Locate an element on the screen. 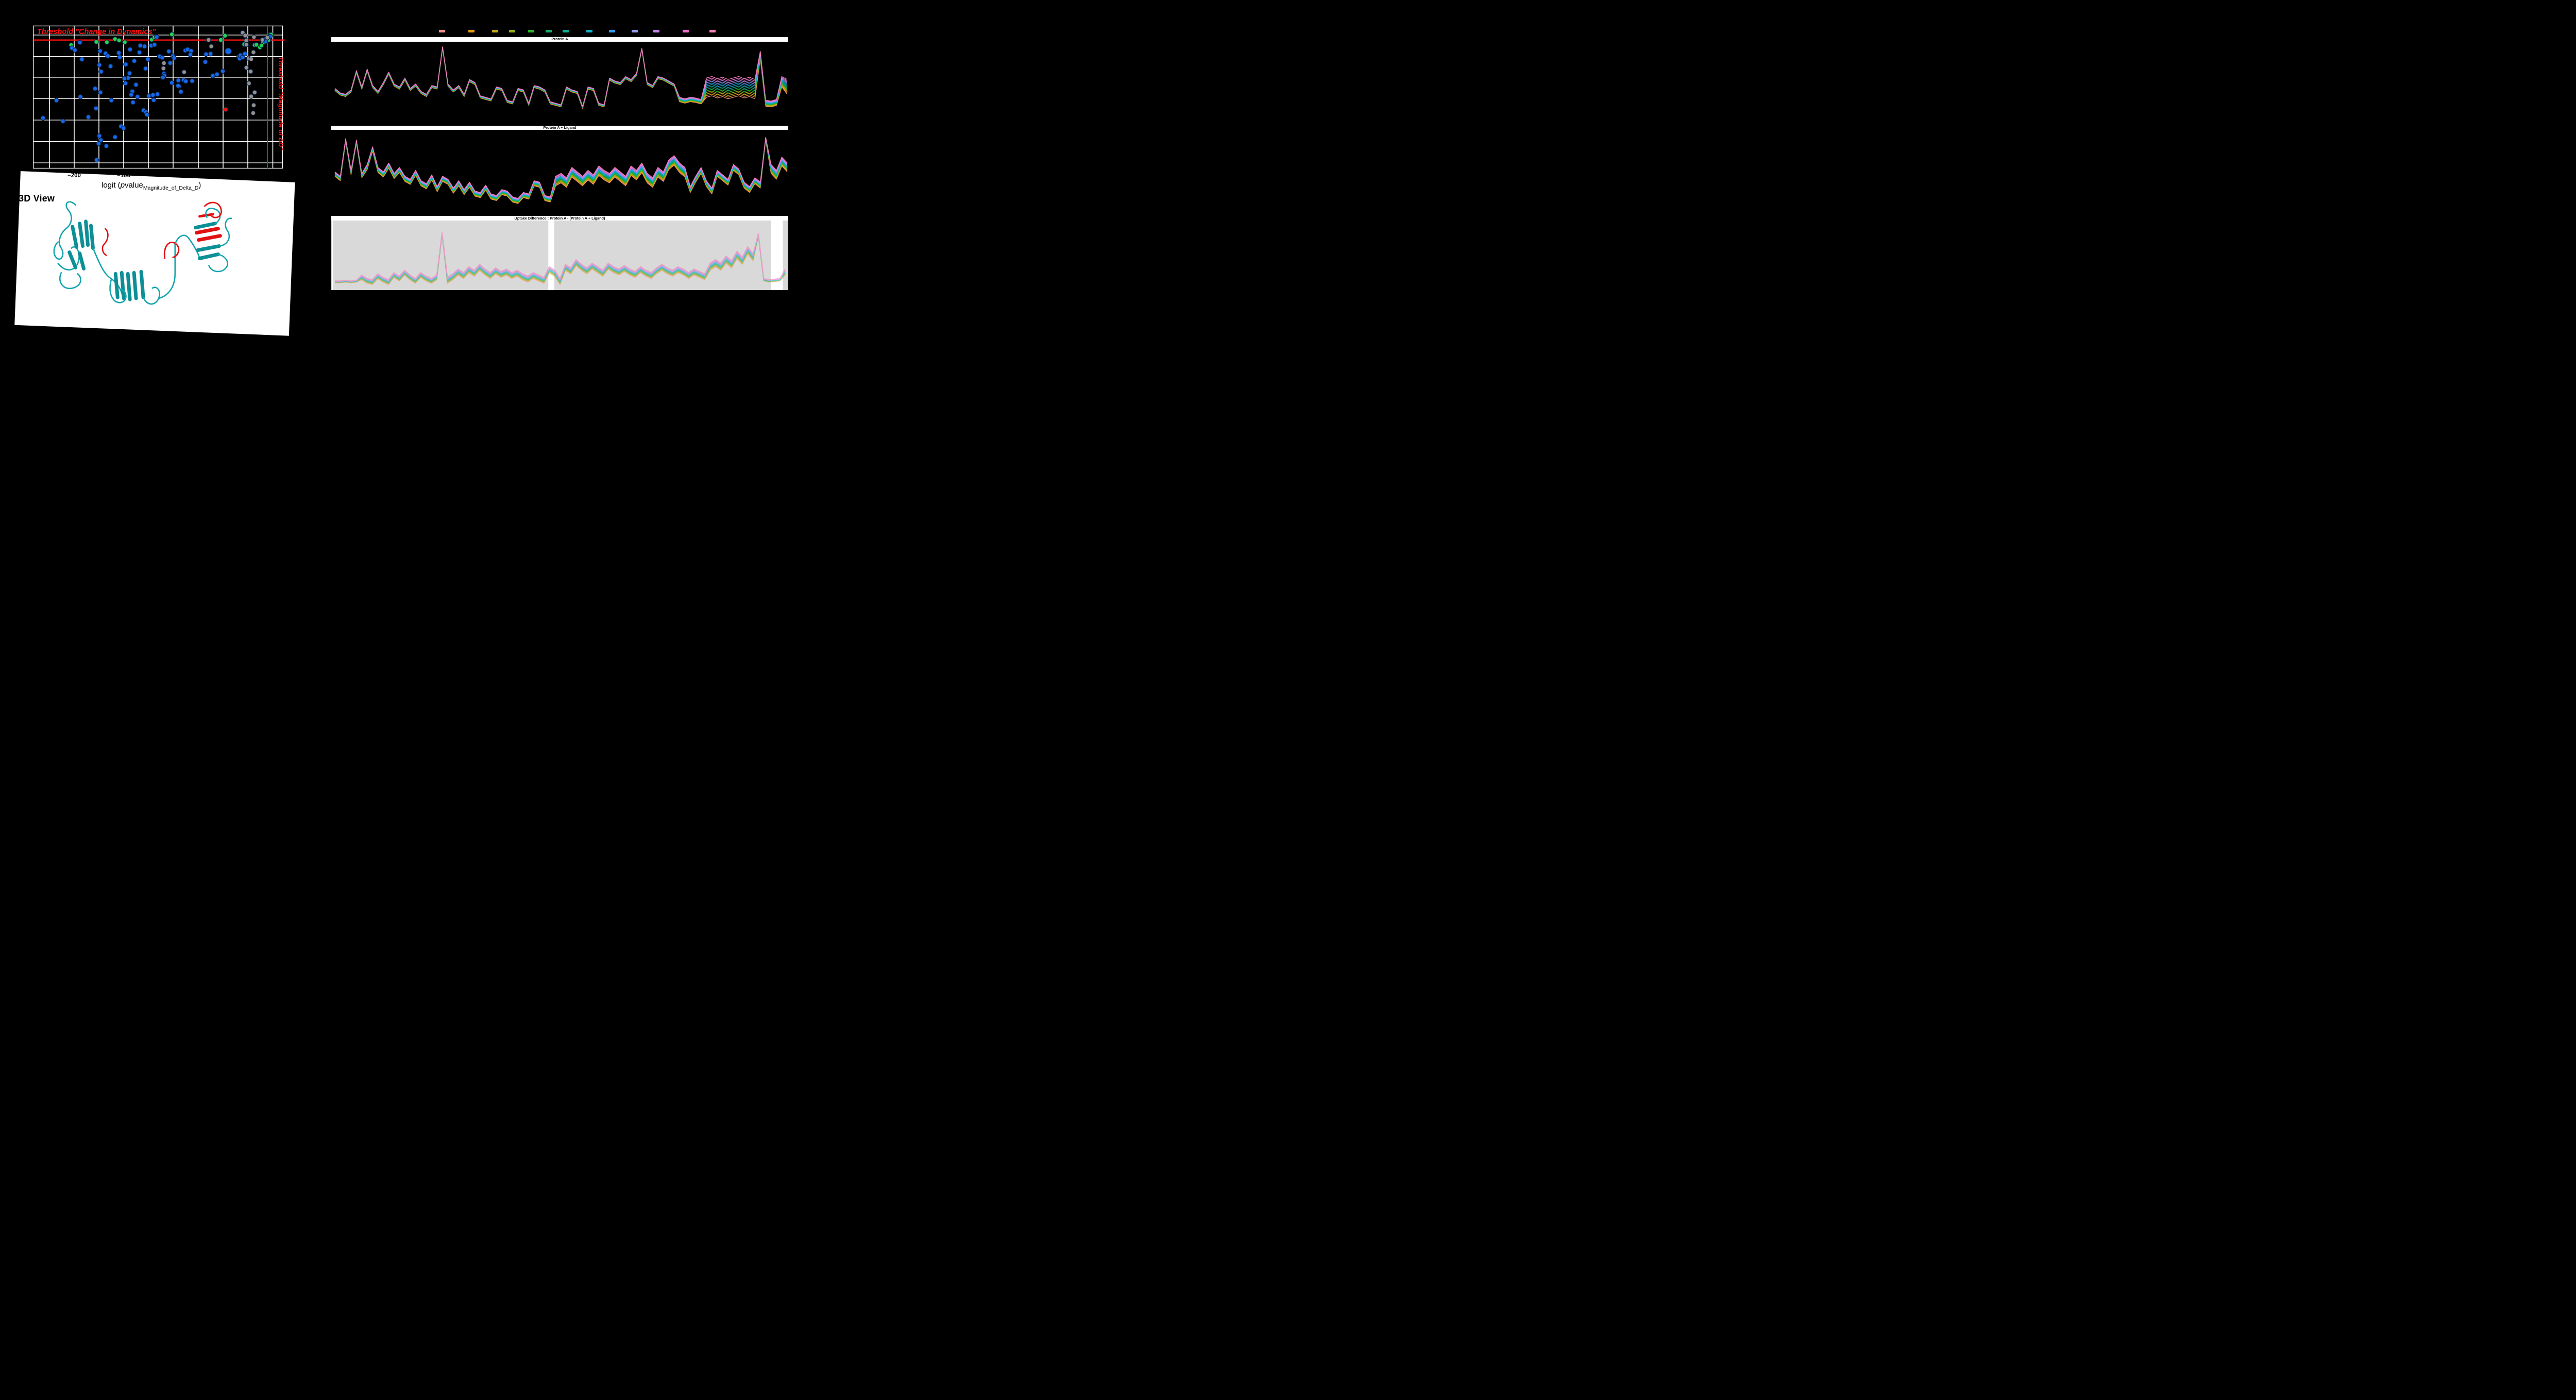 Image resolution: width=2576 pixels, height=1400 pixels. uptake-charts is located at coordinates (559, 168).